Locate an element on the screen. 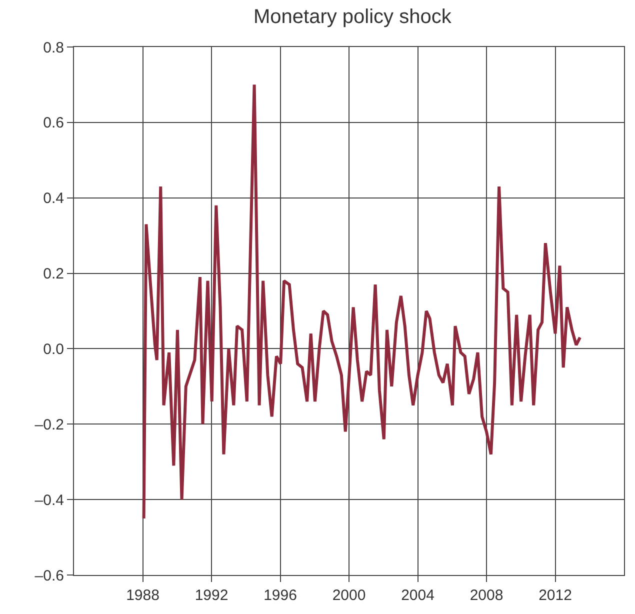 Image resolution: width=635 pixels, height=614 pixels. y-tick-label: –0.4 is located at coordinates (49, 500).